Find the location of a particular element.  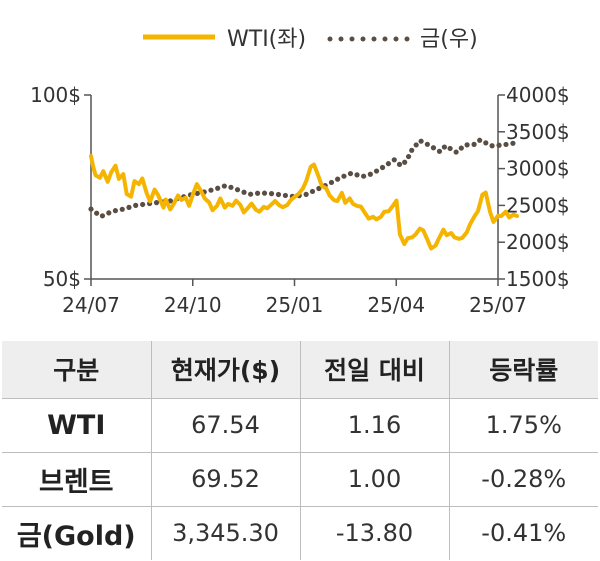

y-left-tick-label: 100$ is located at coordinates (55, 95).